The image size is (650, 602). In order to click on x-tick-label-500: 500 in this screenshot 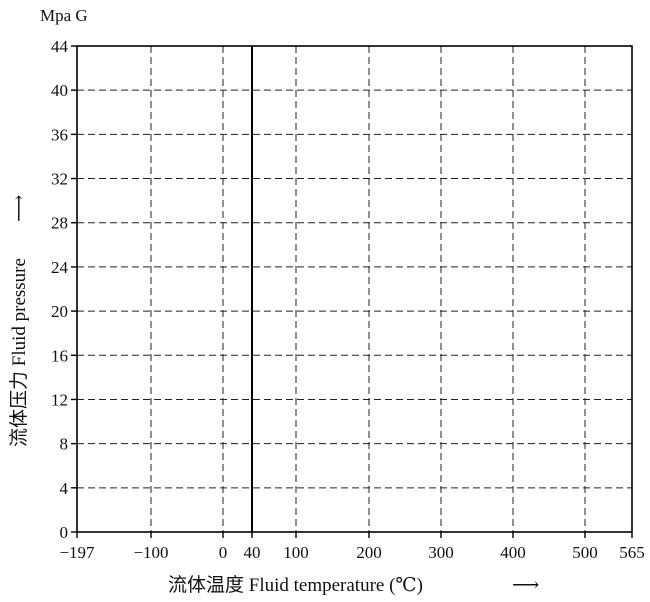, I will do `click(585, 552)`.